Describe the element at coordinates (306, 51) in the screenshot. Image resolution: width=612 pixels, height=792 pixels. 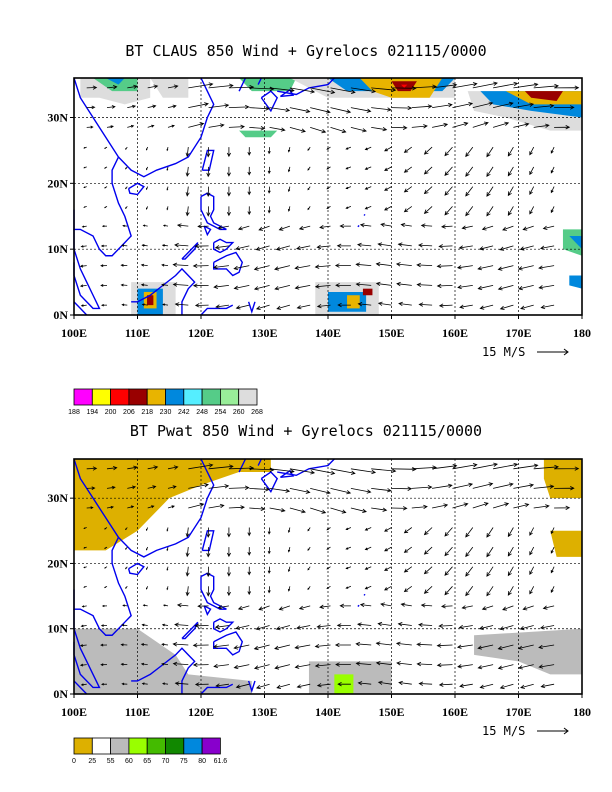
I see `panel1-title: BT CLAUS 850 Wind + Gyrelocs 021115/0000` at that location.